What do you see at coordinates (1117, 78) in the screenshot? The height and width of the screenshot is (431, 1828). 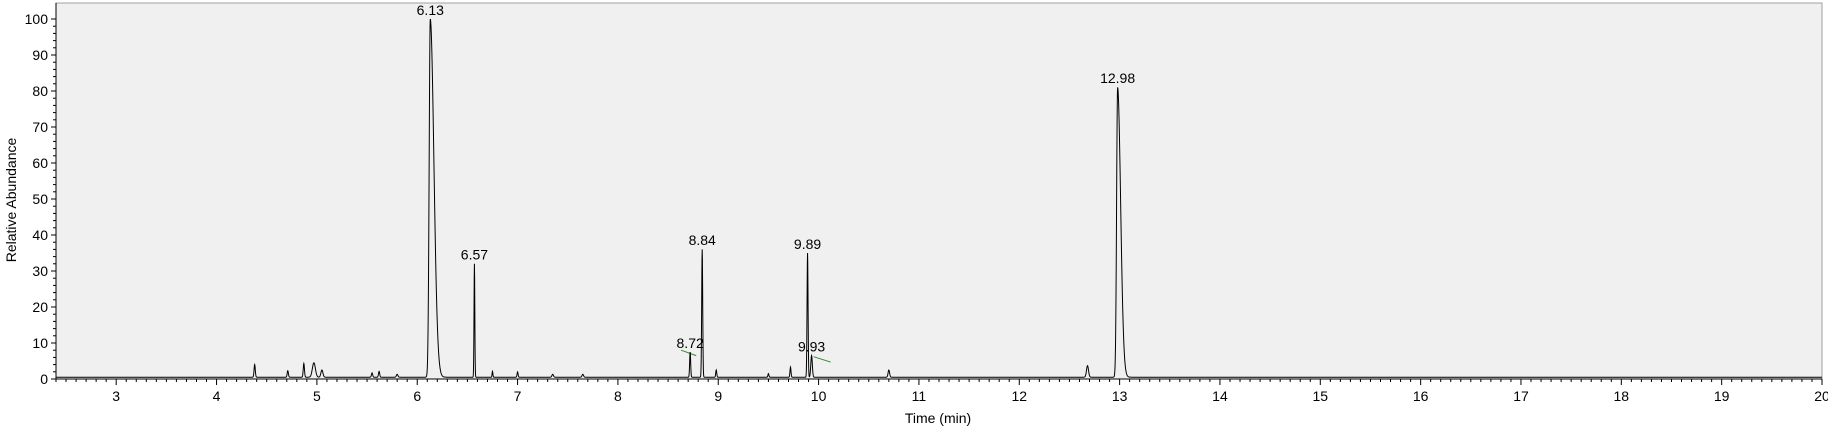 I see `peak-label: 12.98` at bounding box center [1117, 78].